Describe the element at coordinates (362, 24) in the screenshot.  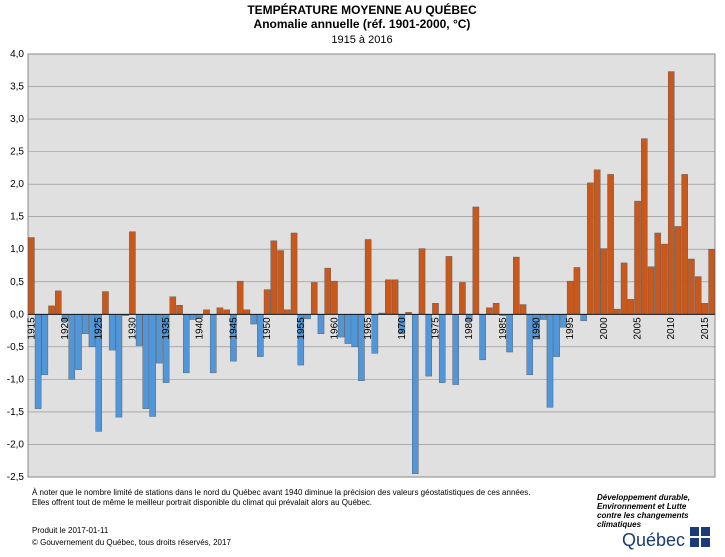
I see `chart-subtitle: Anomalie annuelle (réf. 1901-2000, °C)` at that location.